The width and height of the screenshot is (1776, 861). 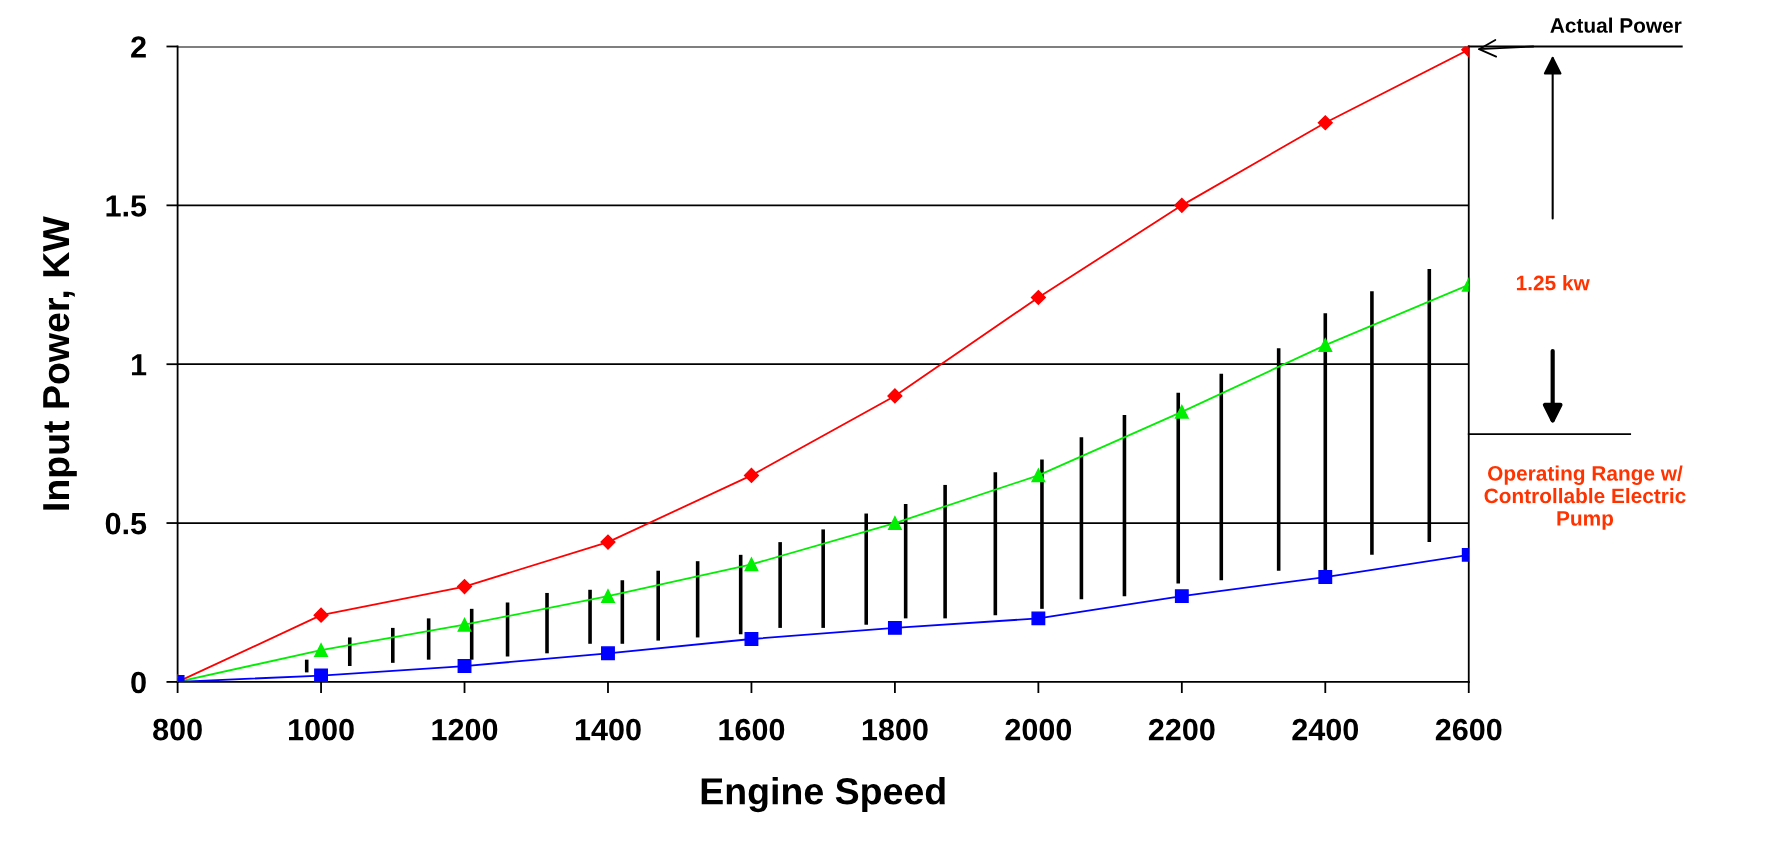 I want to click on x-tick-label: 2000, so click(x=1038, y=729).